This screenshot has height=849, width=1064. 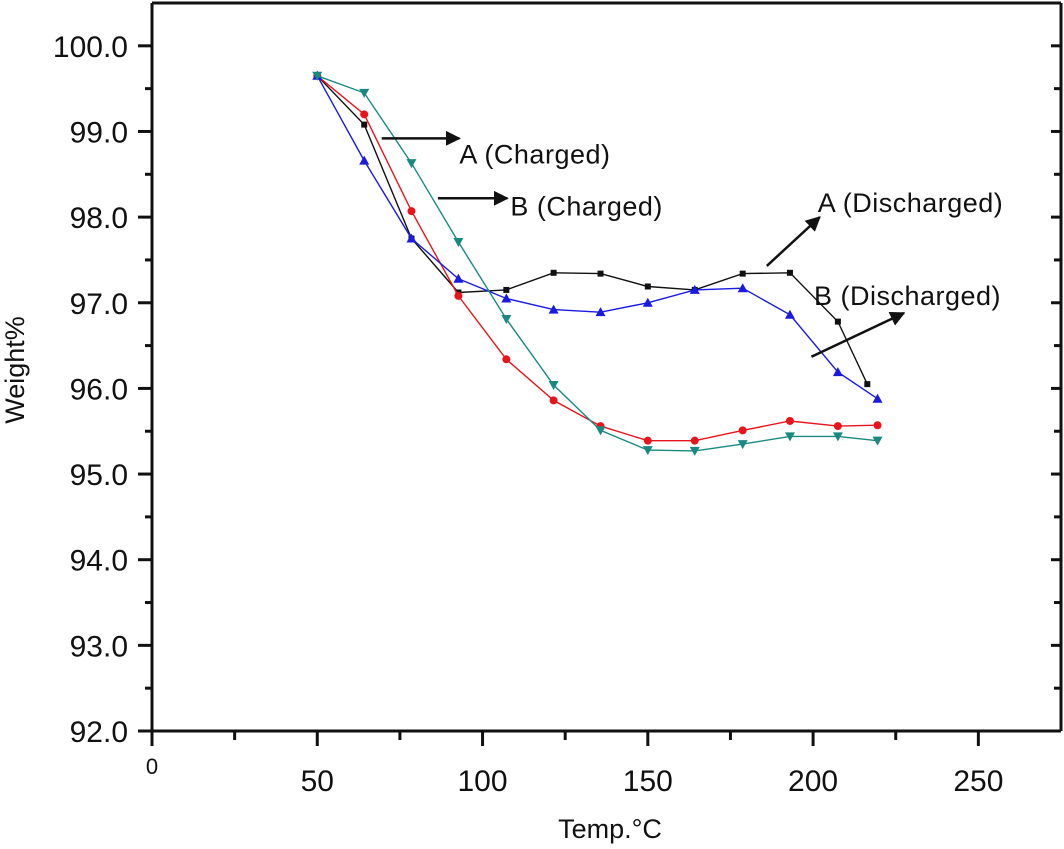 I want to click on annotation-b-discharged: B (Discharged), so click(x=905, y=319).